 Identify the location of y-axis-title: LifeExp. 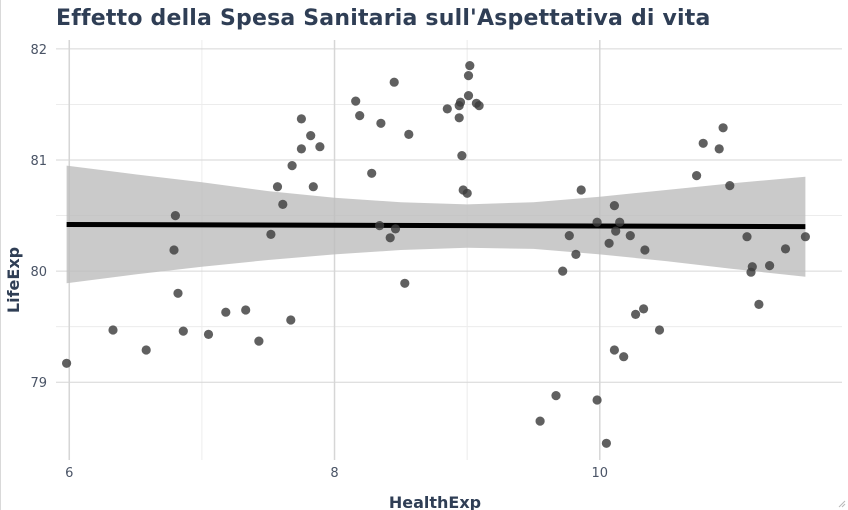
(13, 280).